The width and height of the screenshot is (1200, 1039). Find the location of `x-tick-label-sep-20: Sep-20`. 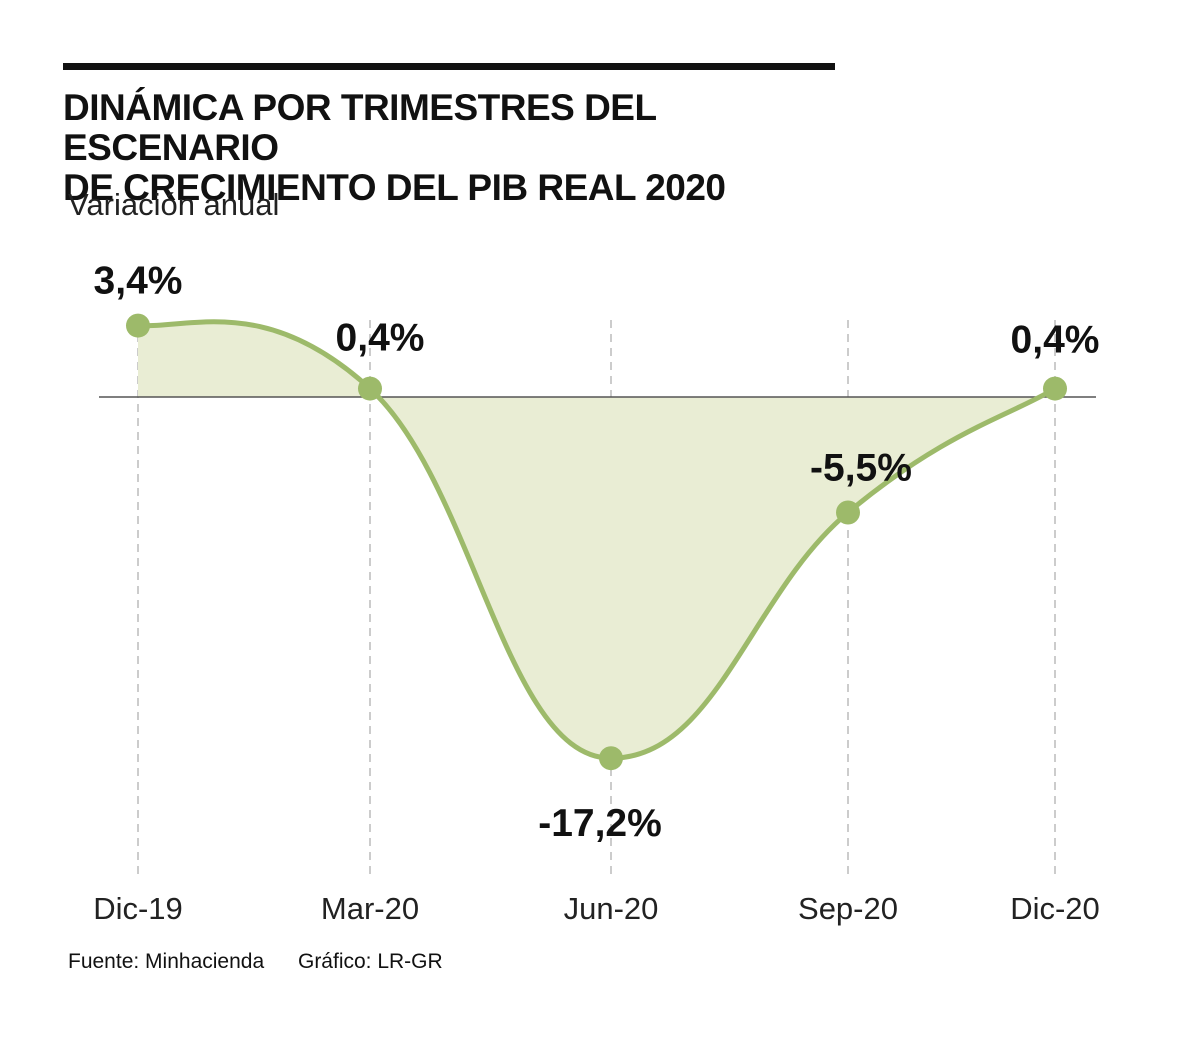

x-tick-label-sep-20: Sep-20 is located at coordinates (848, 908).